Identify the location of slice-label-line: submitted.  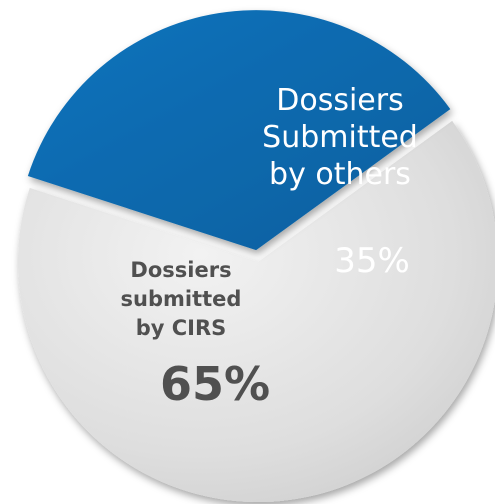
(181, 299).